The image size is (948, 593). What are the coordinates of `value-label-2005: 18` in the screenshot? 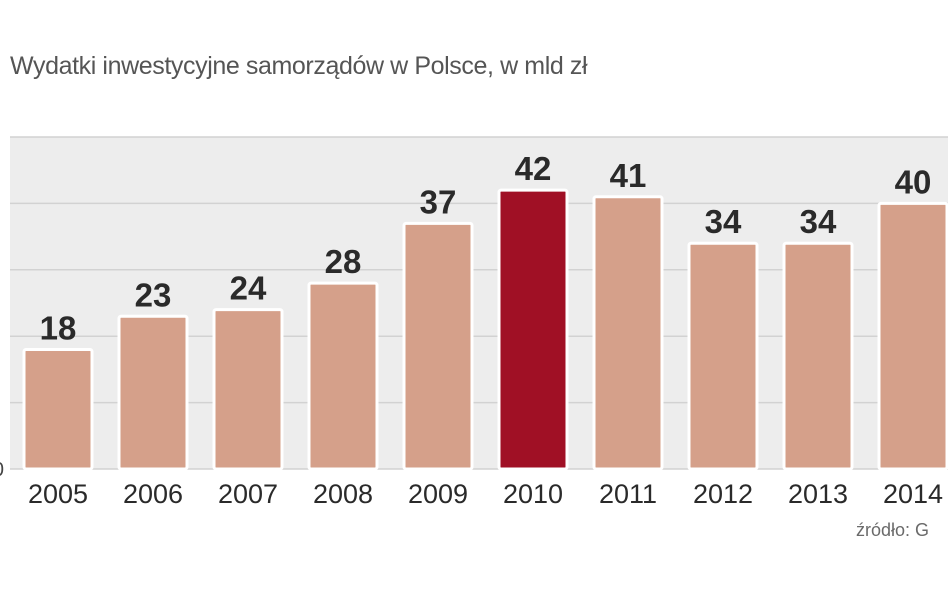 It's located at (58, 327).